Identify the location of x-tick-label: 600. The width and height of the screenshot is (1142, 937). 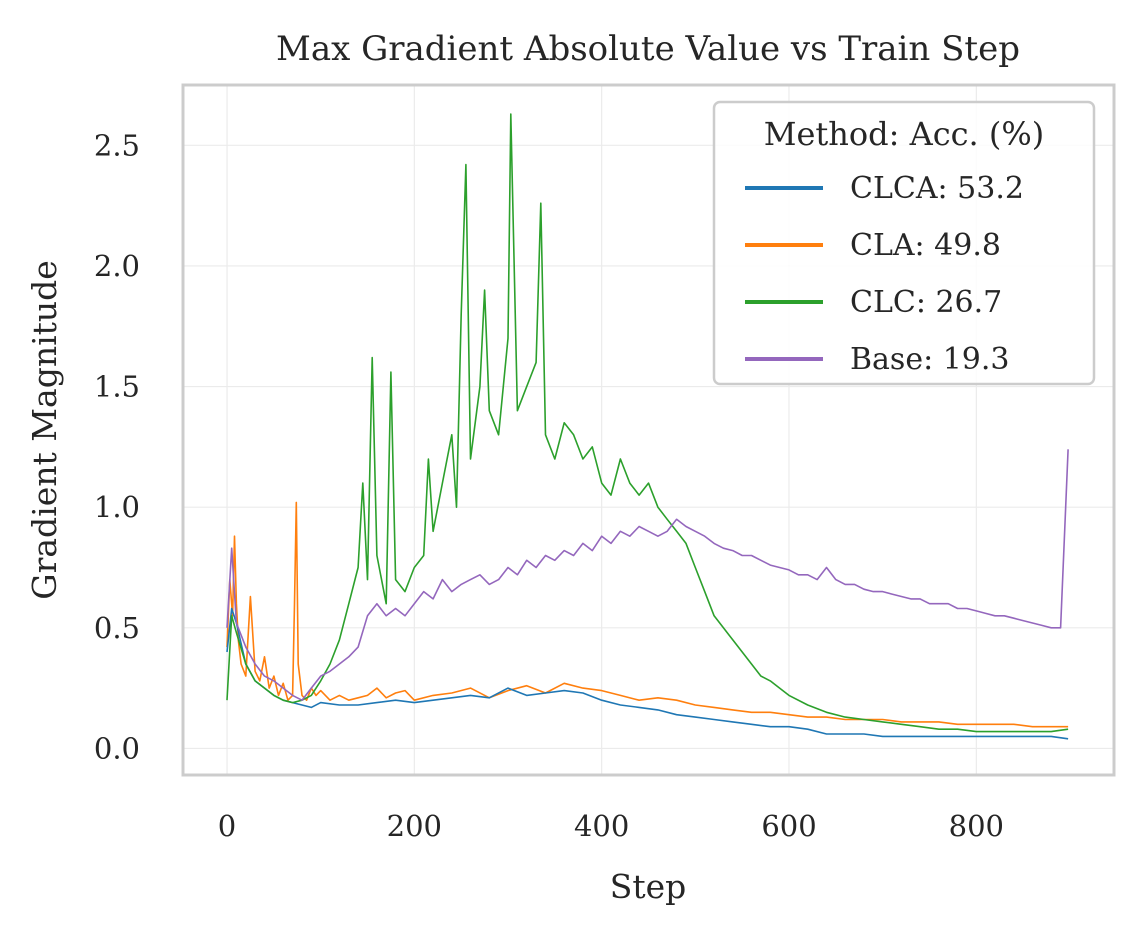
(788, 826).